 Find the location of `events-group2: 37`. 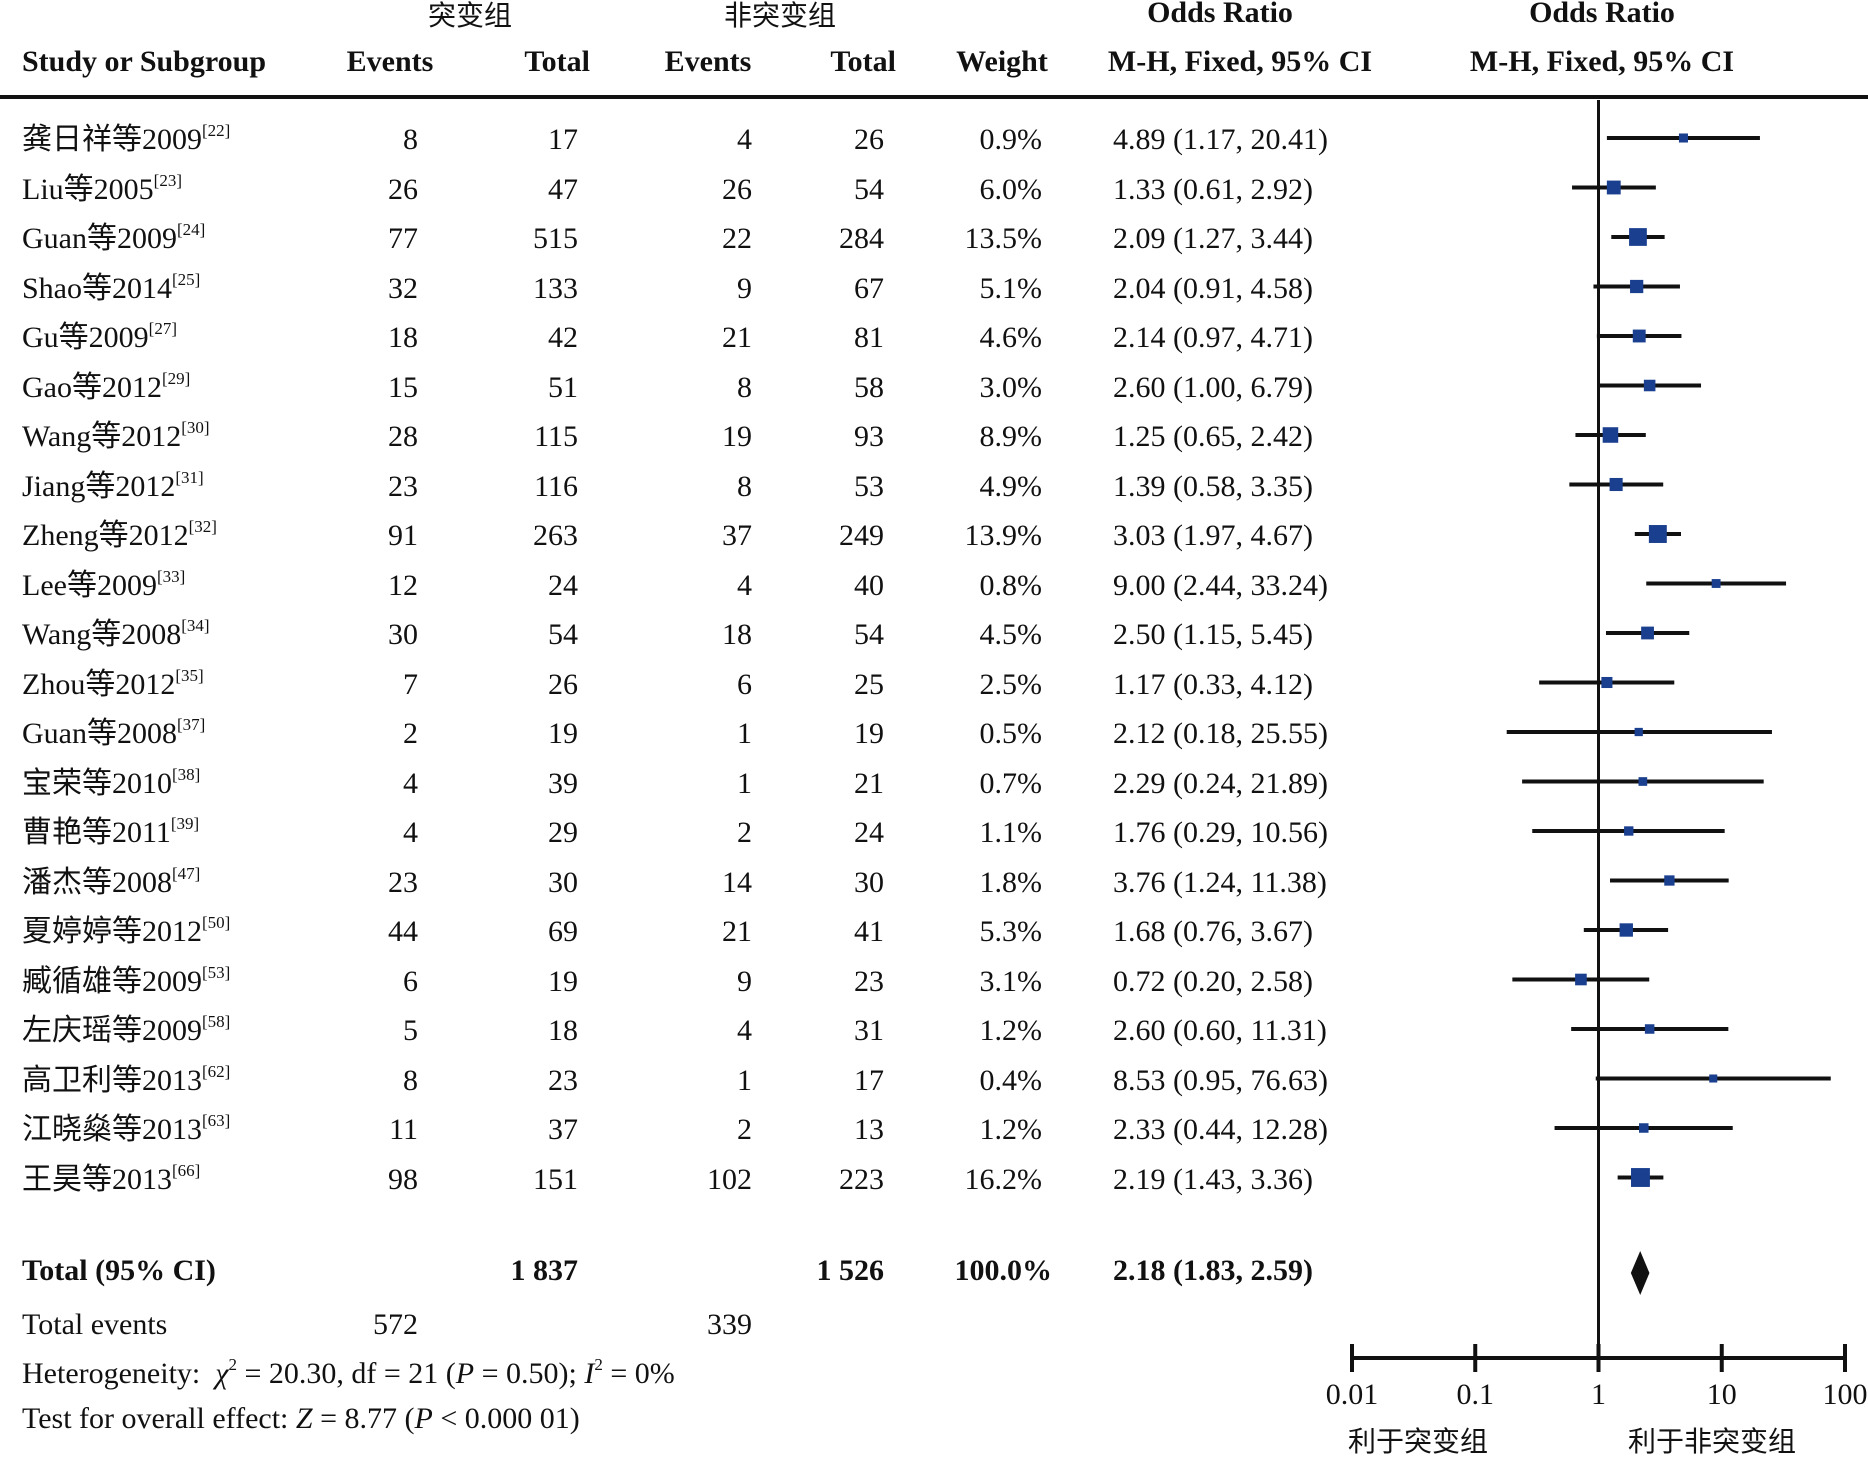

events-group2: 37 is located at coordinates (737, 535).